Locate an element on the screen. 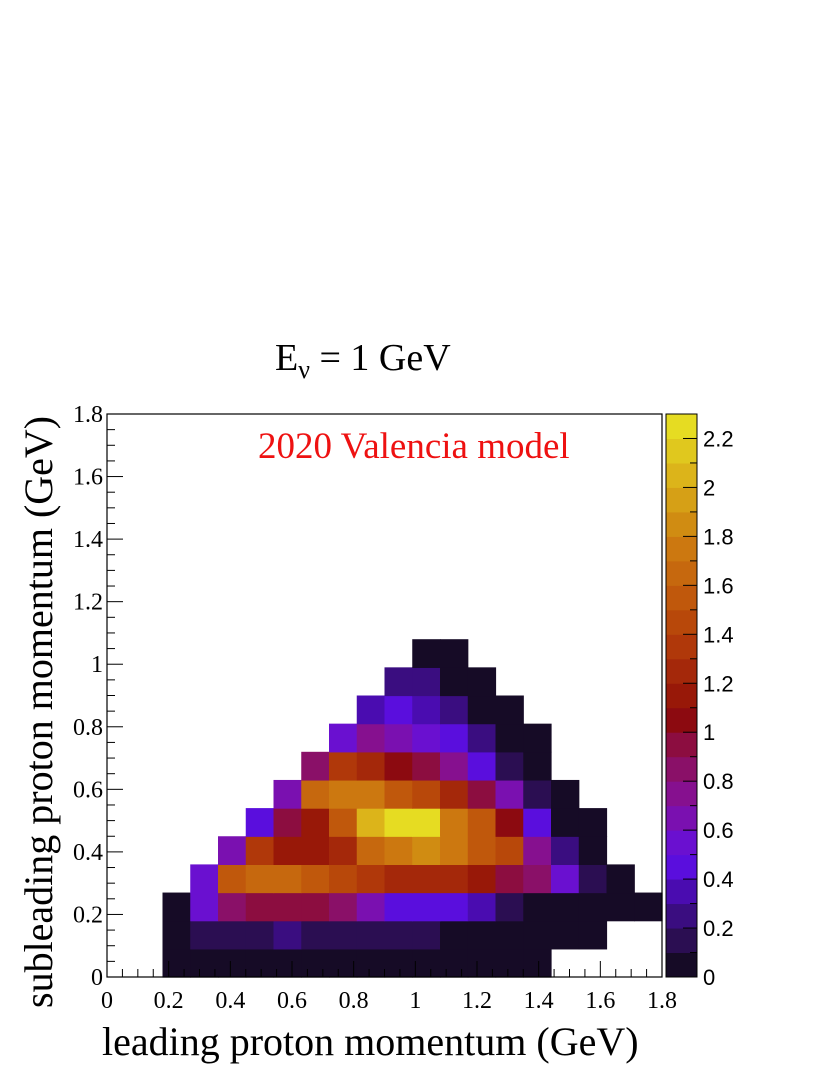 This screenshot has height=1075, width=830. y-tick-label: 1 is located at coordinates (97, 665).